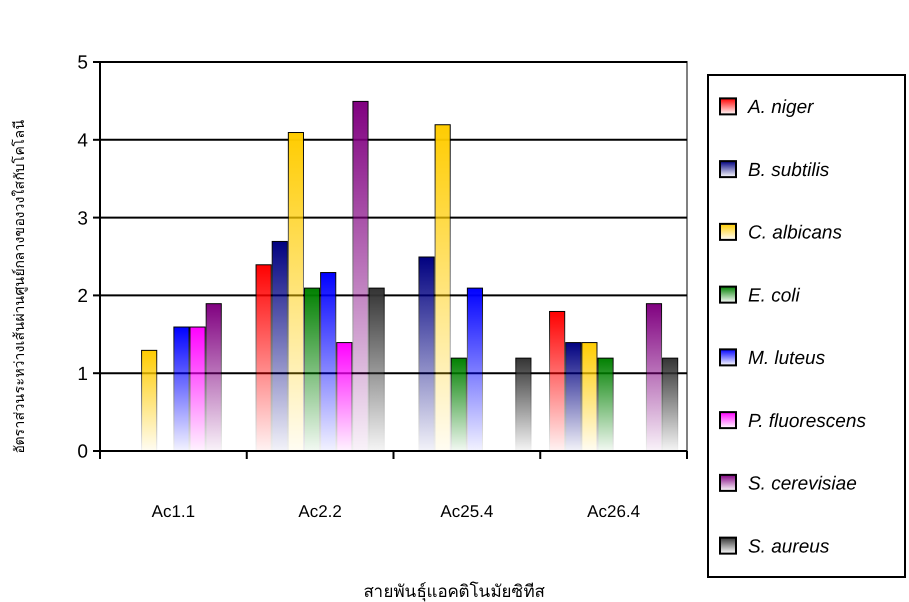 This screenshot has width=909, height=602. Describe the element at coordinates (802, 484) in the screenshot. I see `legend-label: S. cerevisiae` at that location.